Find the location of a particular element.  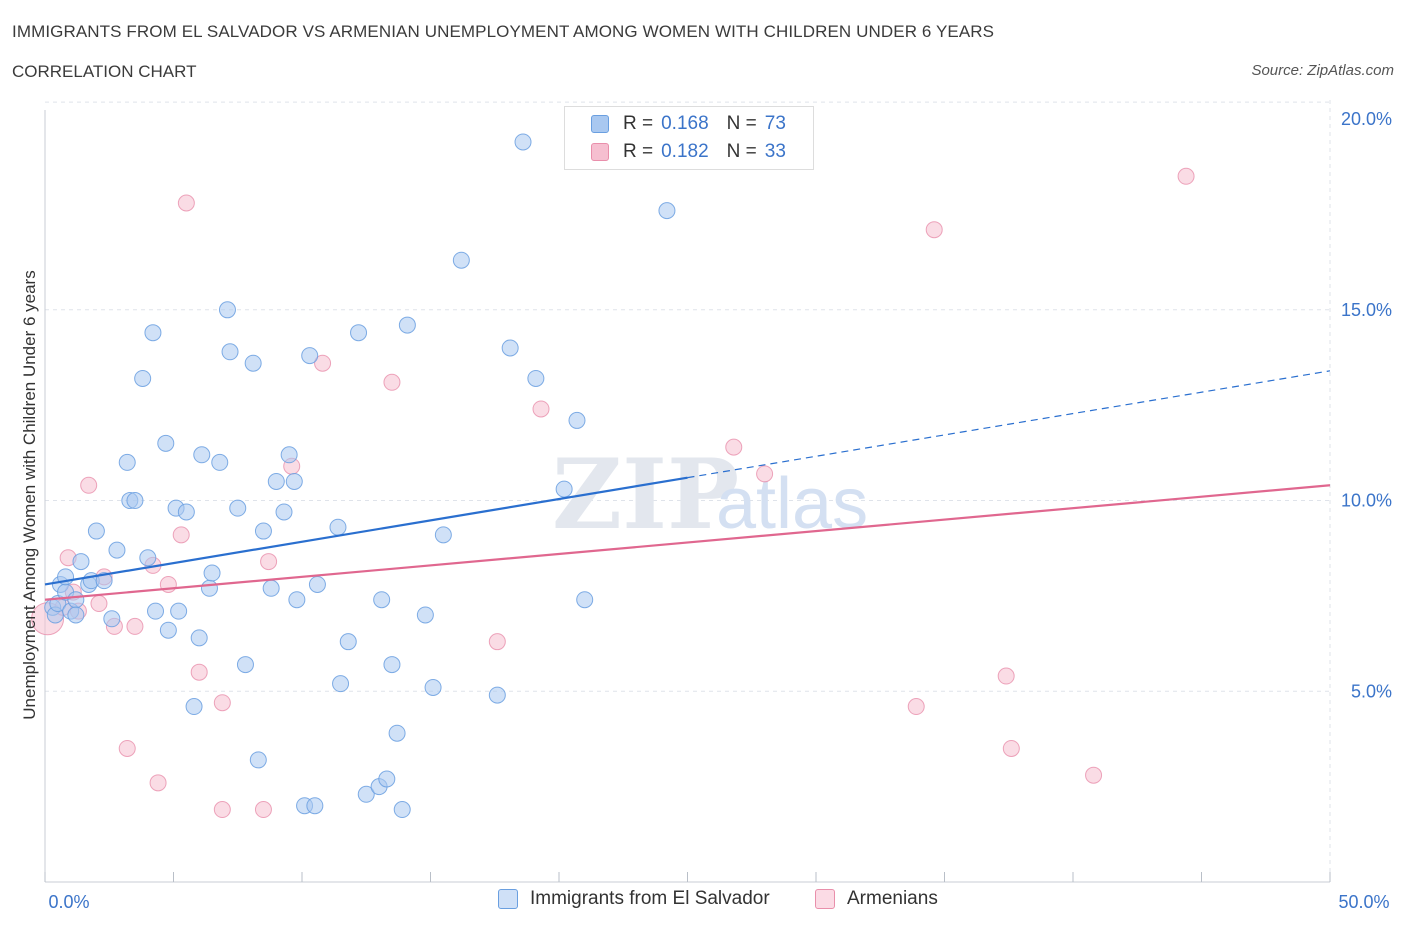

y-tick-label: 15.0% is located at coordinates (1366, 310).